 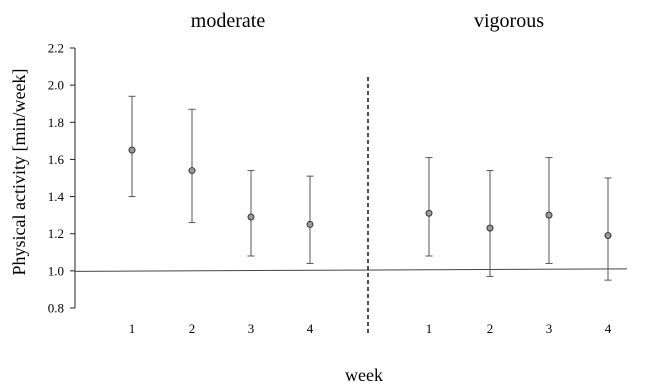 I want to click on x-axis-ticks: 1 2 3 4 1 2 3 4, so click(x=370, y=328).